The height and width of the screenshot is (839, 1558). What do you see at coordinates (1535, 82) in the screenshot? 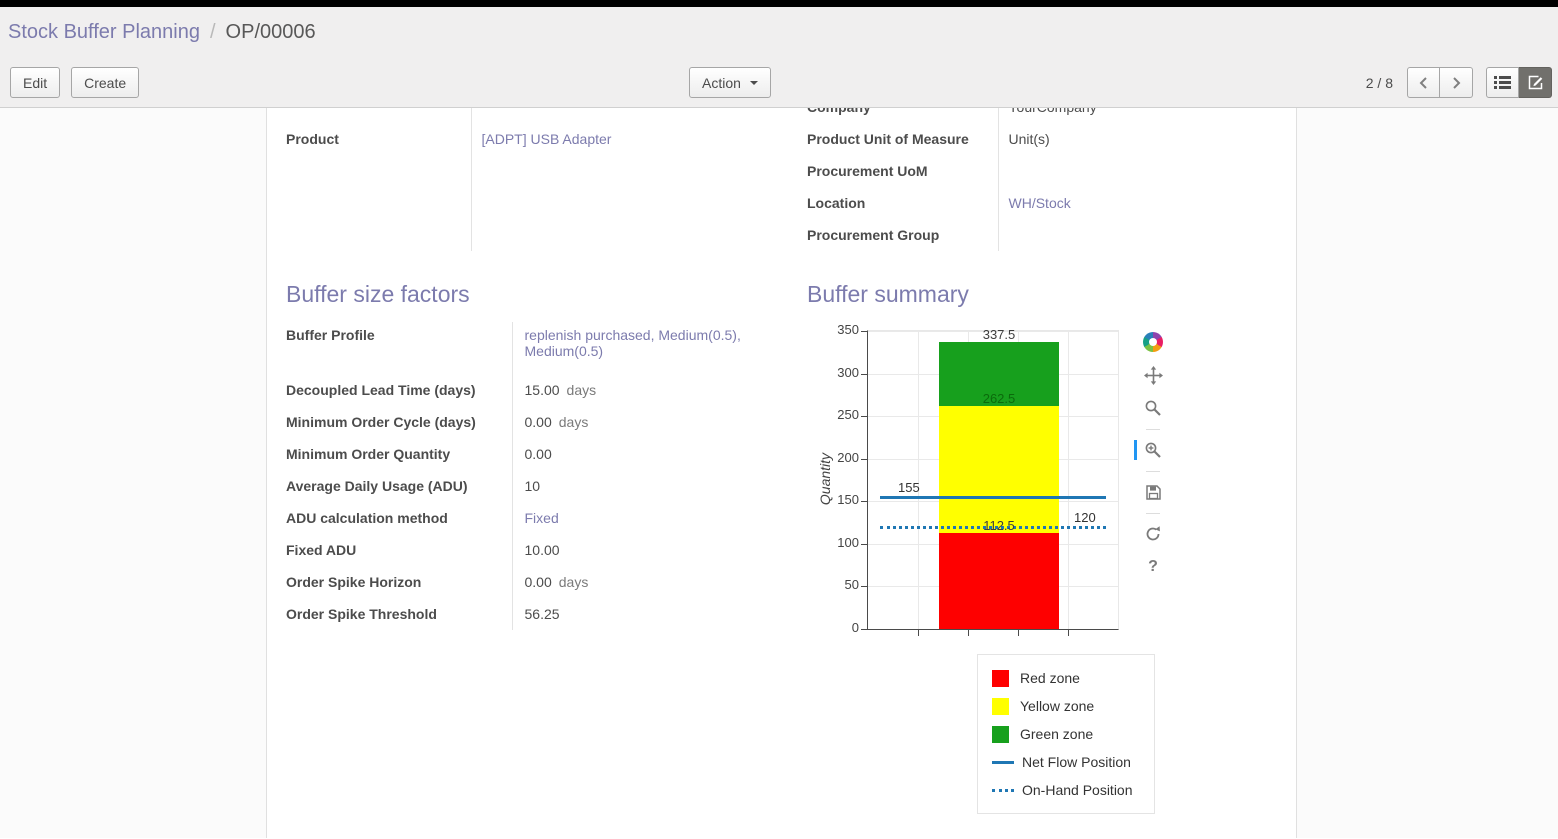
I see `form-view-button` at bounding box center [1535, 82].